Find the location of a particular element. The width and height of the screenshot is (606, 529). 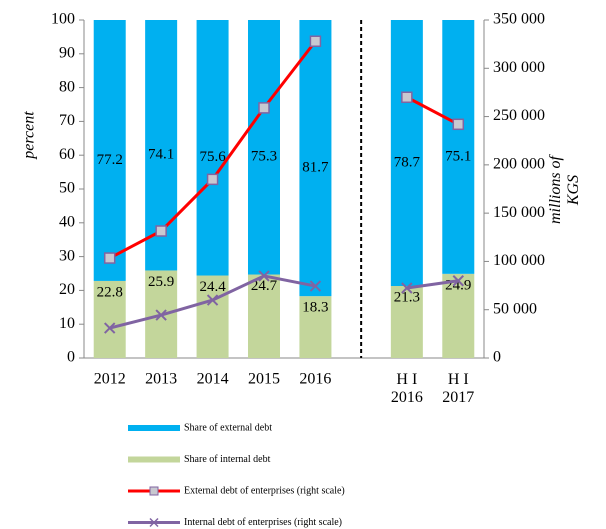

y-tick-label: 70 is located at coordinates (67, 120).